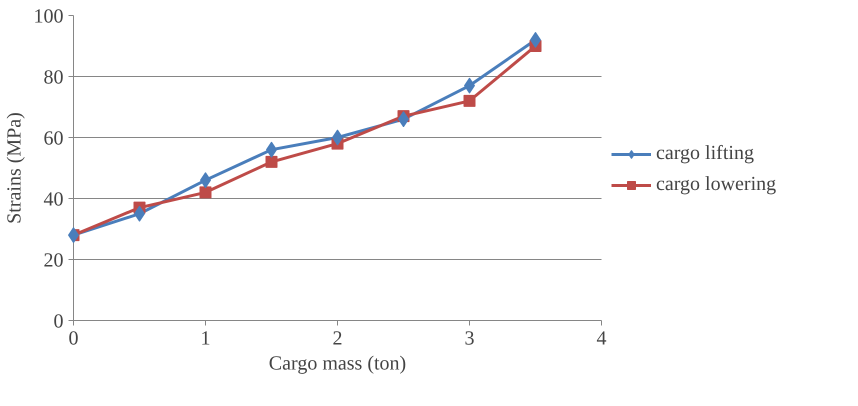  I want to click on legend-label: cargo lowering, so click(716, 184).